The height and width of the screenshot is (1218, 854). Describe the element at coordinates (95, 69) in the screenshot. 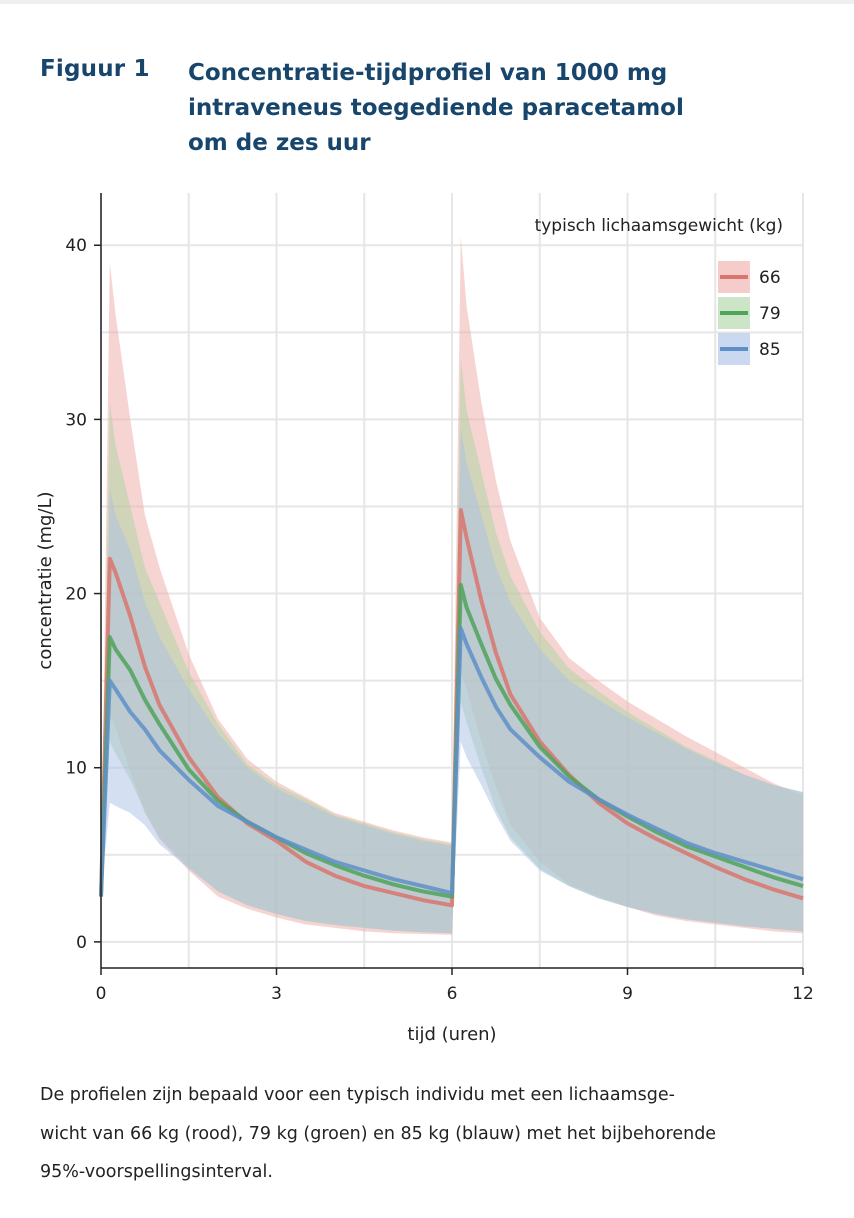

I see `figure-label: Figuur 1` at that location.